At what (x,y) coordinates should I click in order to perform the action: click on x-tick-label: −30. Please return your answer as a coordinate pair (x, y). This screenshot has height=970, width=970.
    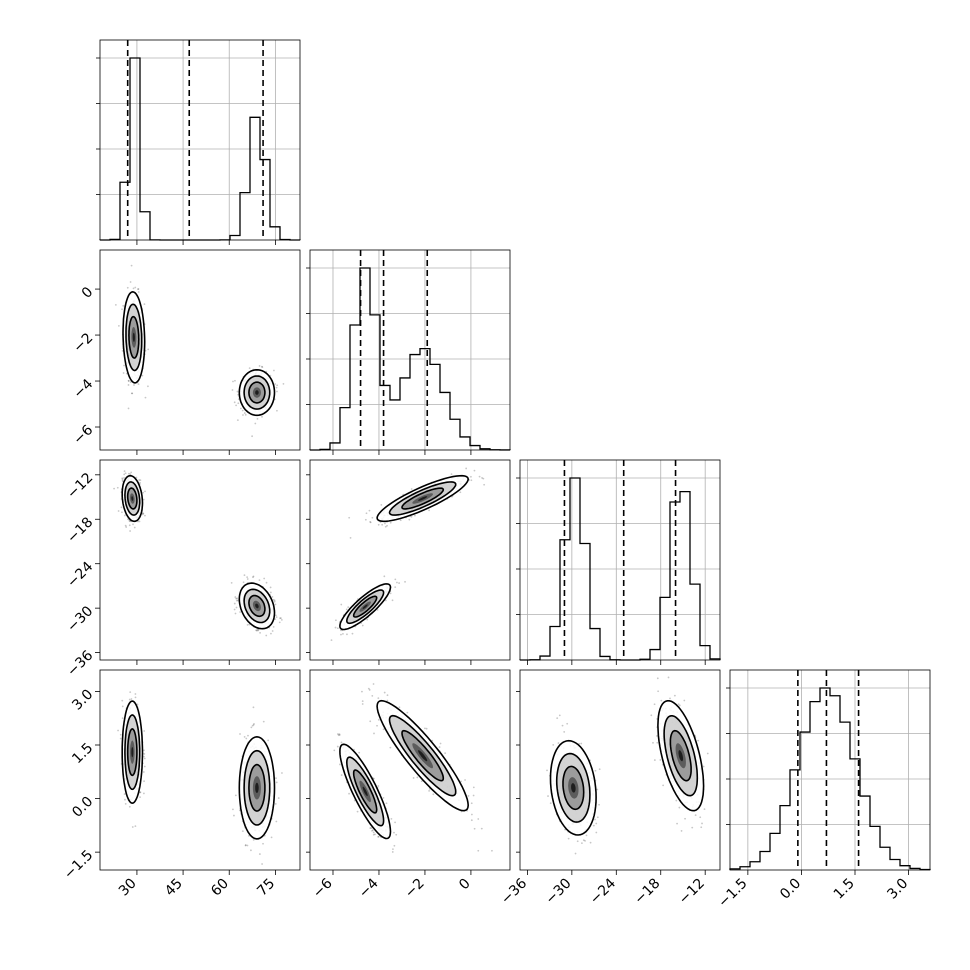
    Looking at the image, I should click on (558, 892).